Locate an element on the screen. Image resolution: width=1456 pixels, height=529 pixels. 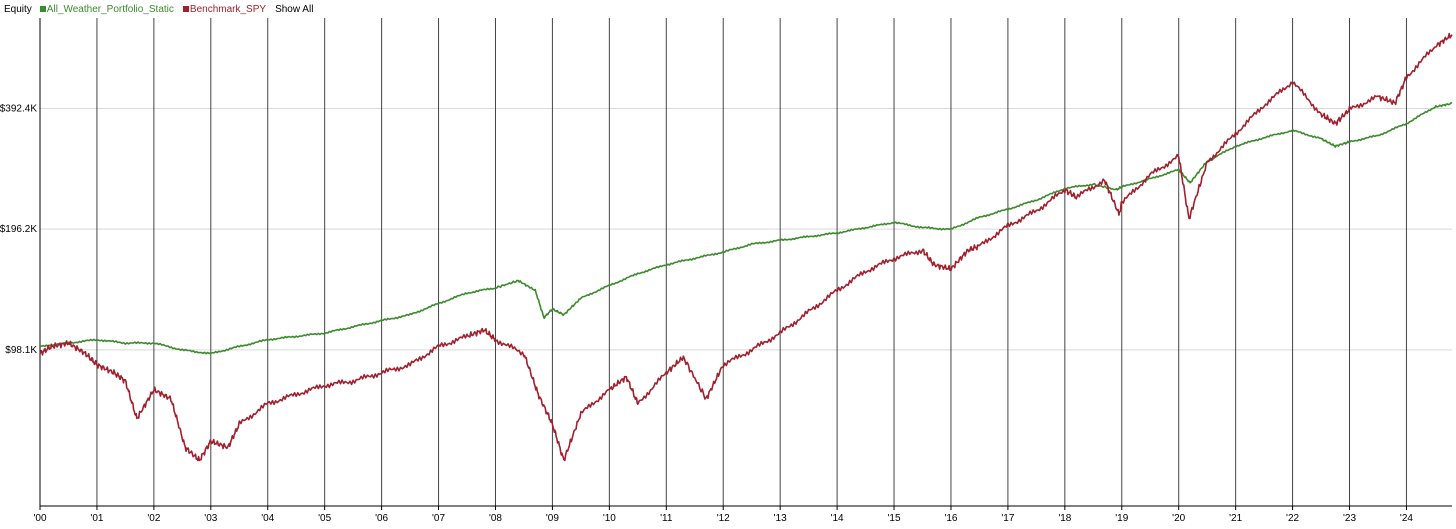
x-tick-label: '06 is located at coordinates (381, 518).